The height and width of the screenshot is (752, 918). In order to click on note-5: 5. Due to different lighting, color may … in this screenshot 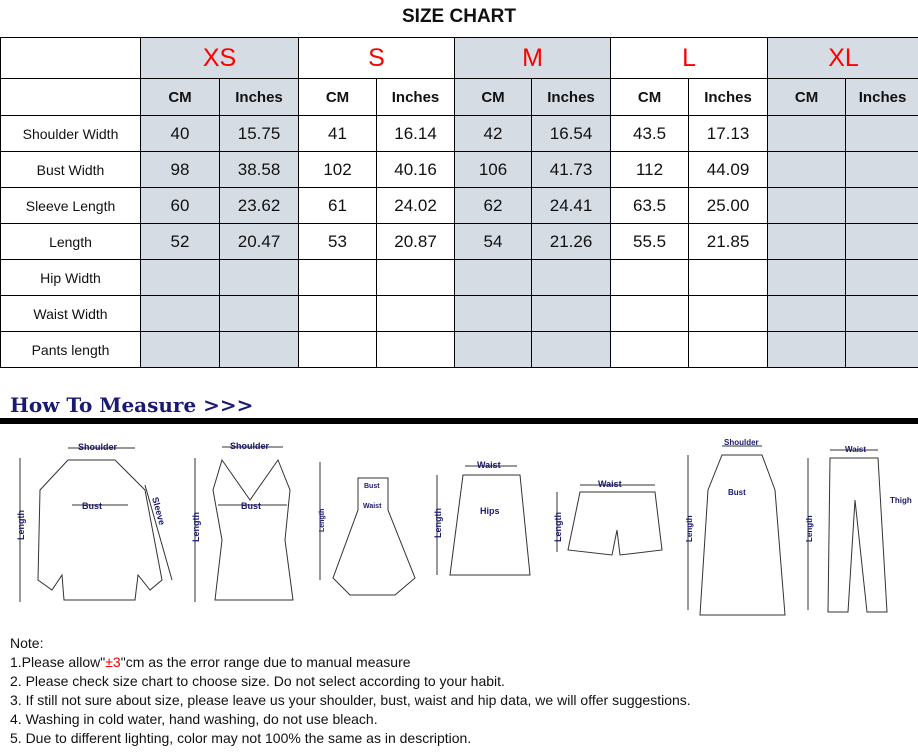, I will do `click(241, 738)`.